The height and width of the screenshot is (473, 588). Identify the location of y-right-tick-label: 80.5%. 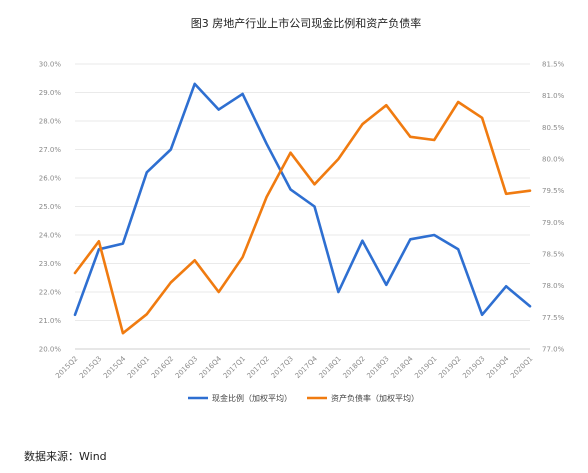
(553, 128).